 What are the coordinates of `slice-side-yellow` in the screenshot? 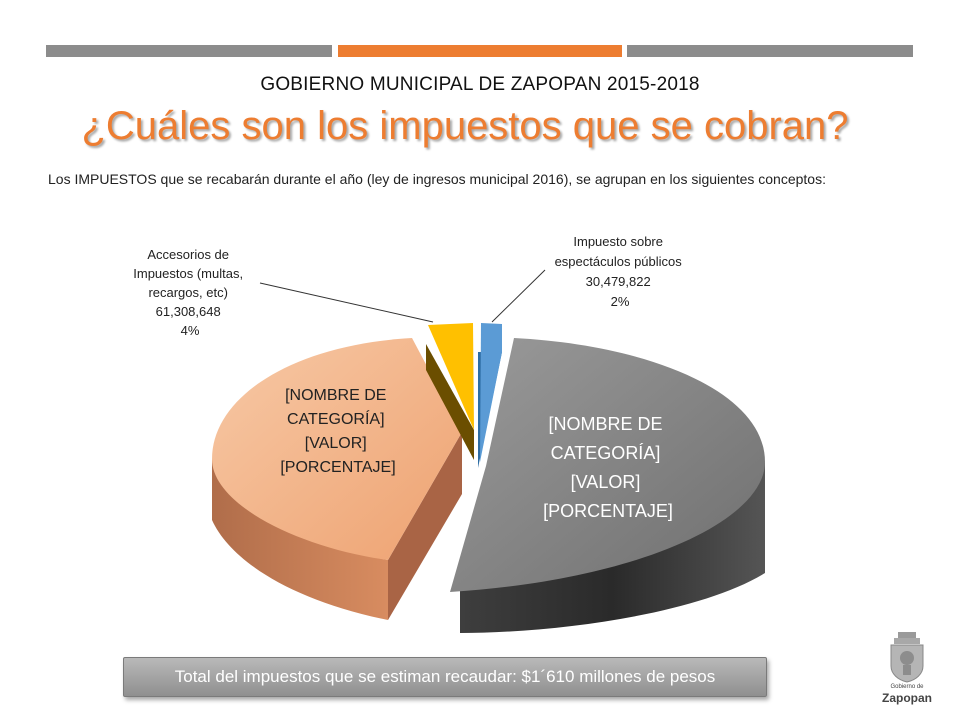 It's located at (450, 402).